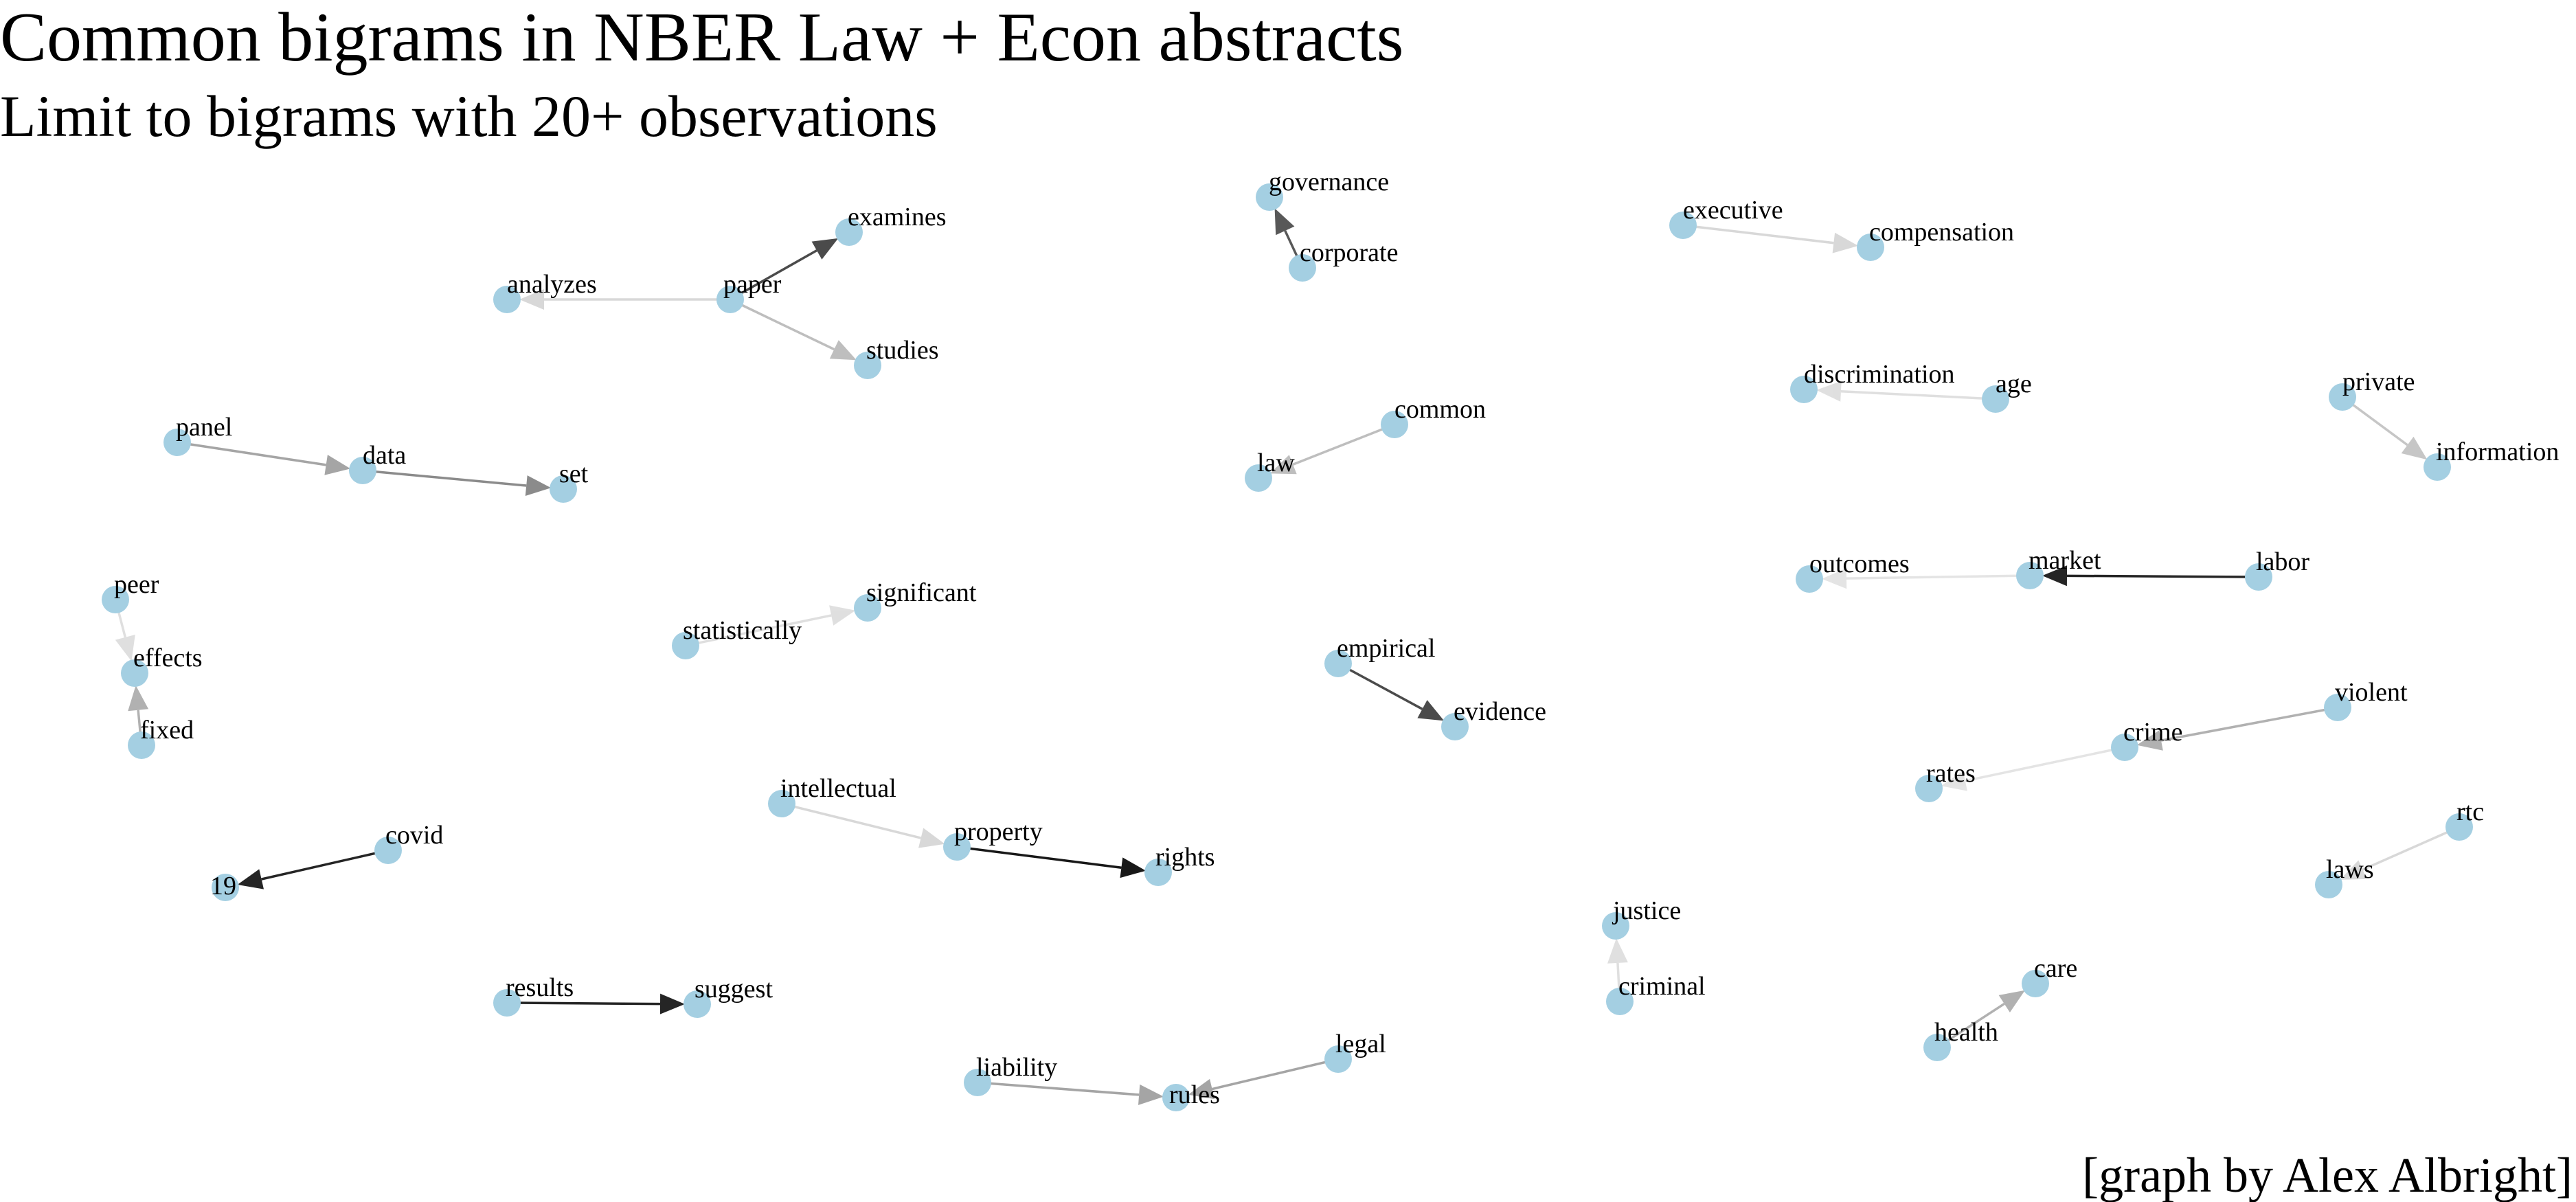  I want to click on node-label-statistically: statistically, so click(742, 630).